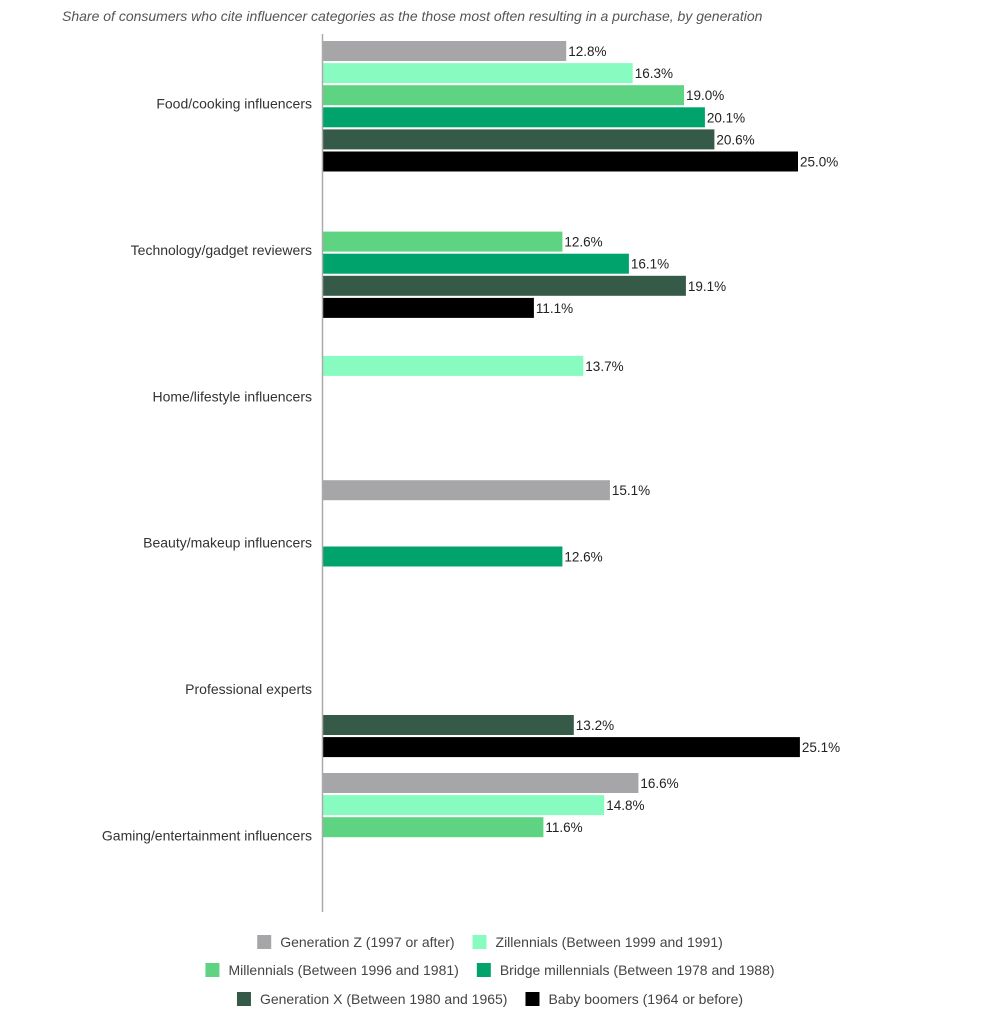 This screenshot has width=981, height=1018. I want to click on bar-value-label: 12.8%, so click(587, 51).